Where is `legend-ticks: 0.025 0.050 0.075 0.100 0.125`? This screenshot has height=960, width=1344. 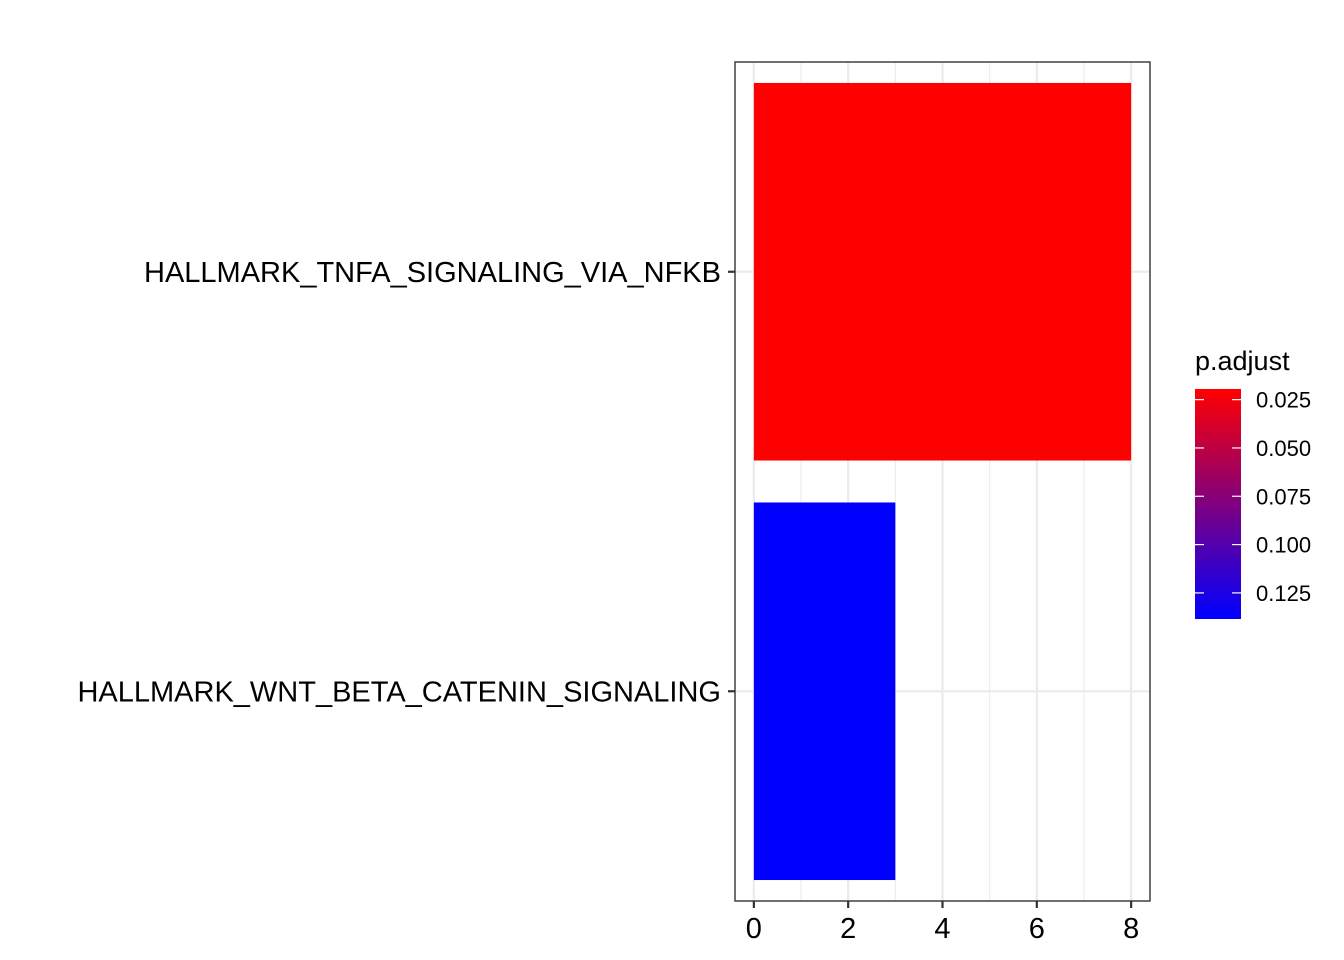 legend-ticks: 0.025 0.050 0.075 0.100 0.125 is located at coordinates (1253, 497).